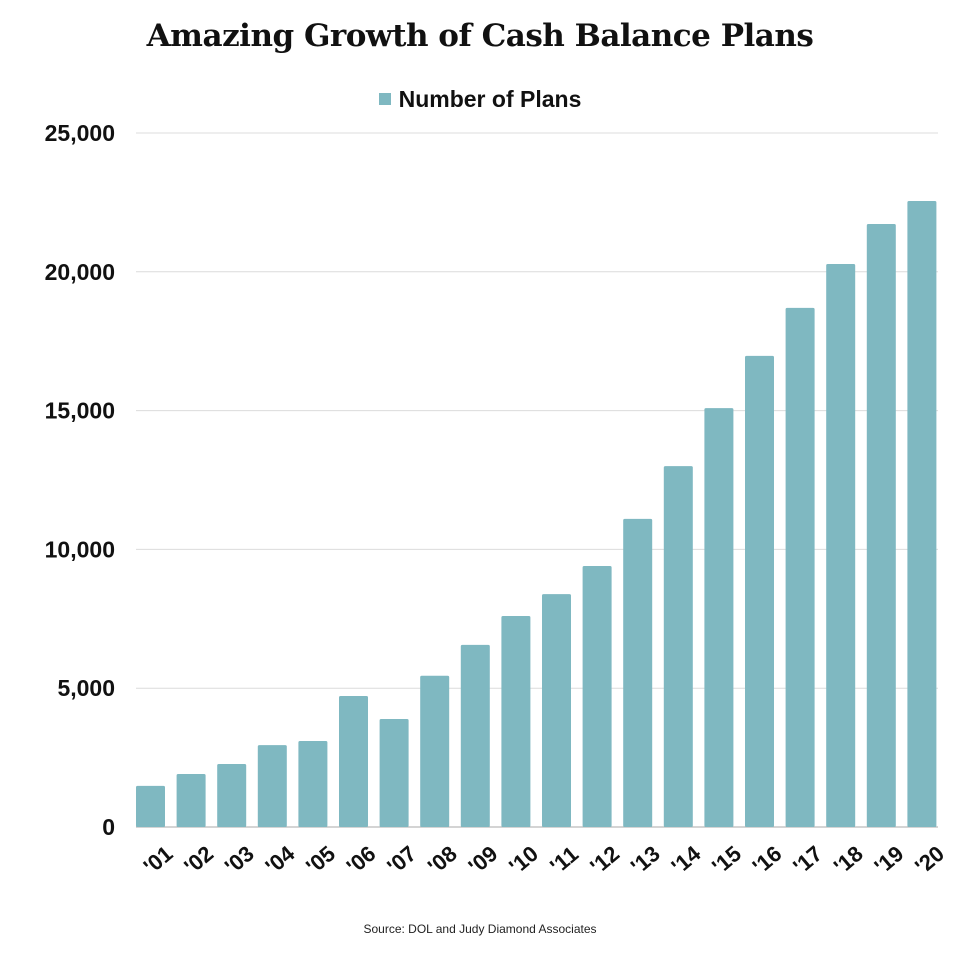 The width and height of the screenshot is (960, 960). What do you see at coordinates (384, 98) in the screenshot?
I see `legend-swatch` at bounding box center [384, 98].